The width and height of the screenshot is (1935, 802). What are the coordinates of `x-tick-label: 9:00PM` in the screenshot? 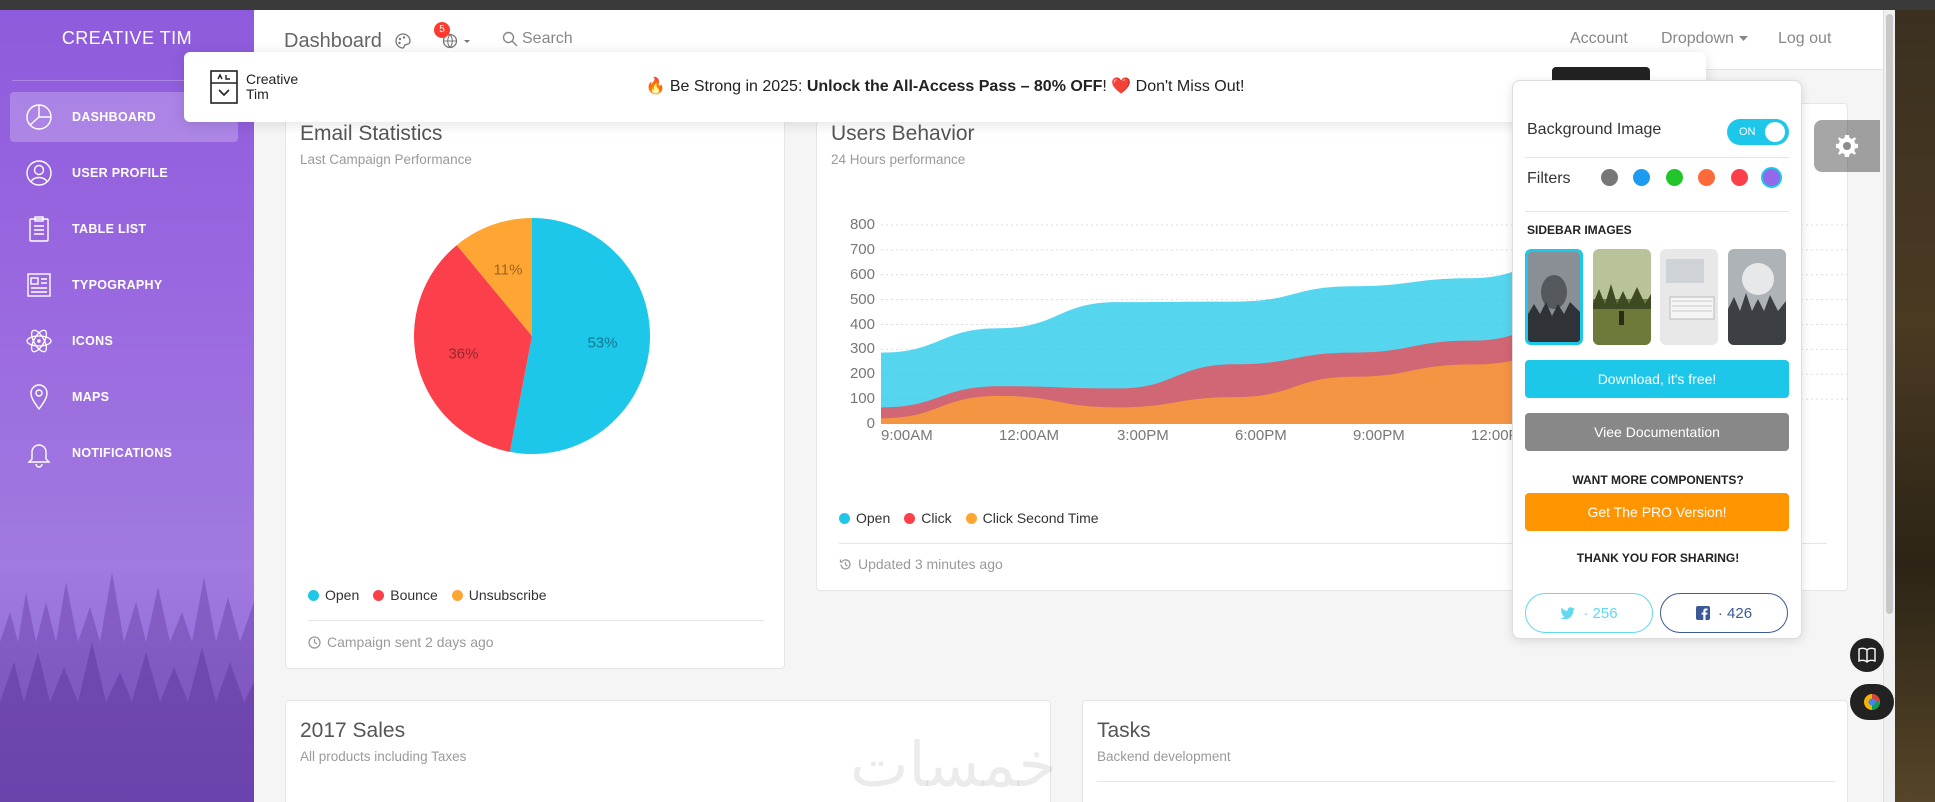 It's located at (1379, 435).